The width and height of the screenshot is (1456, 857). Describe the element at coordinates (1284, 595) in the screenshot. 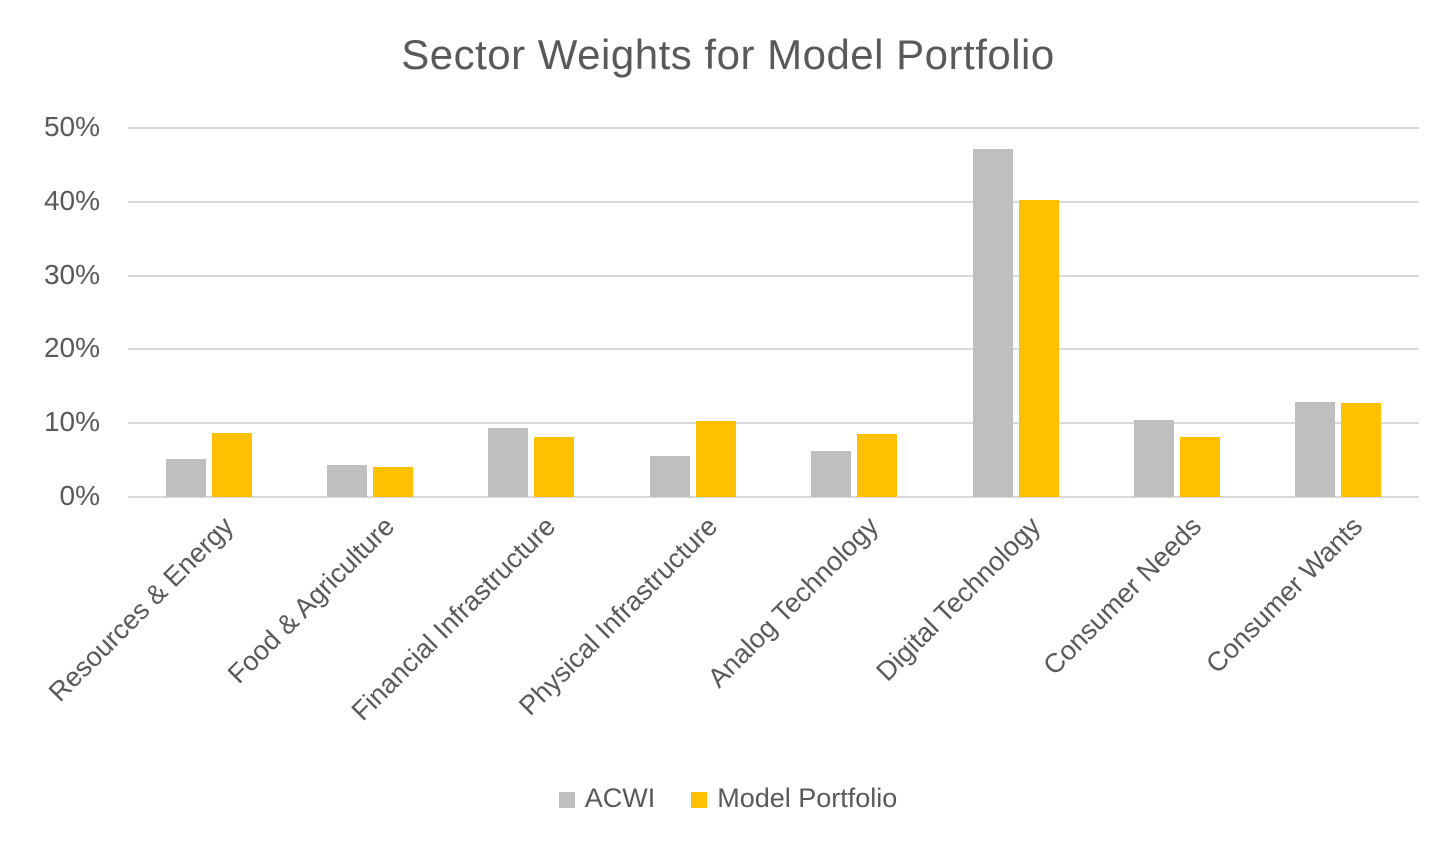

I see `x-category-label: Consumer Wants` at that location.